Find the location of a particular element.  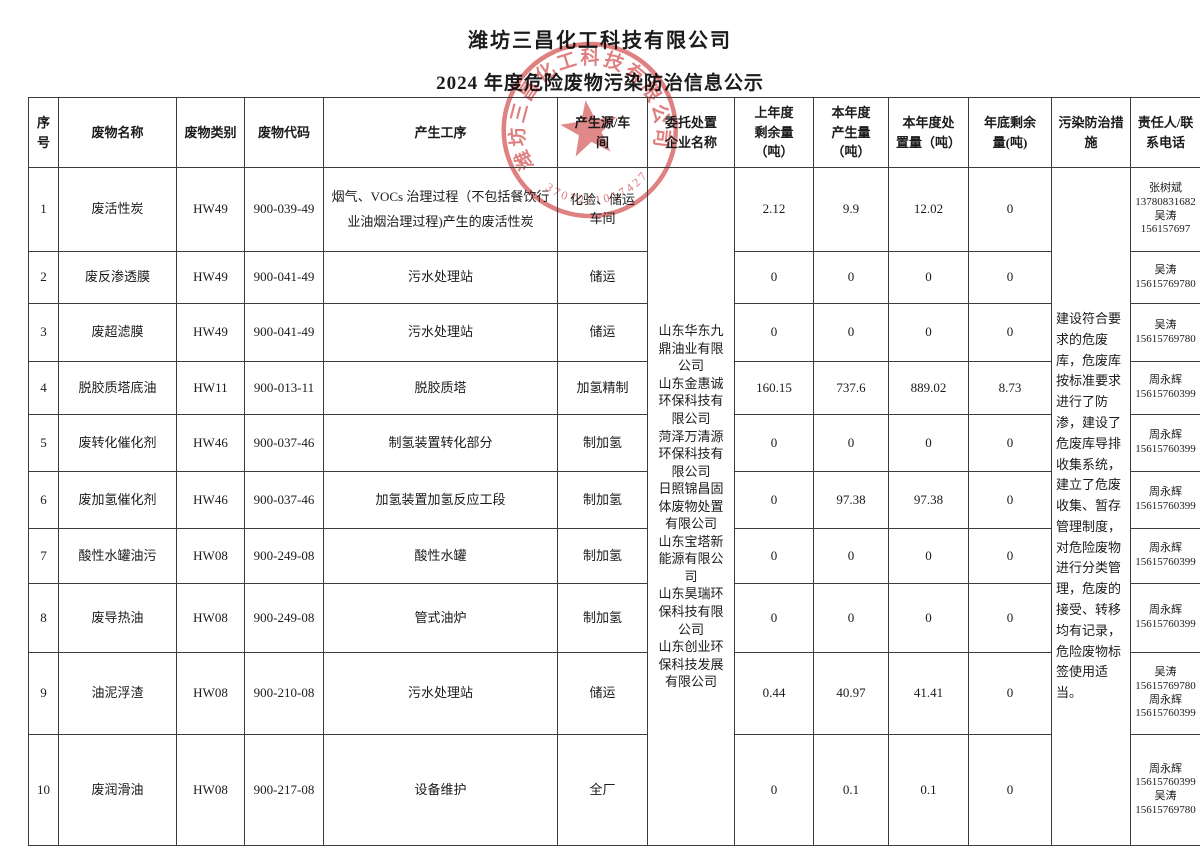

waste-code-cell: 900-013-11 is located at coordinates (284, 388).